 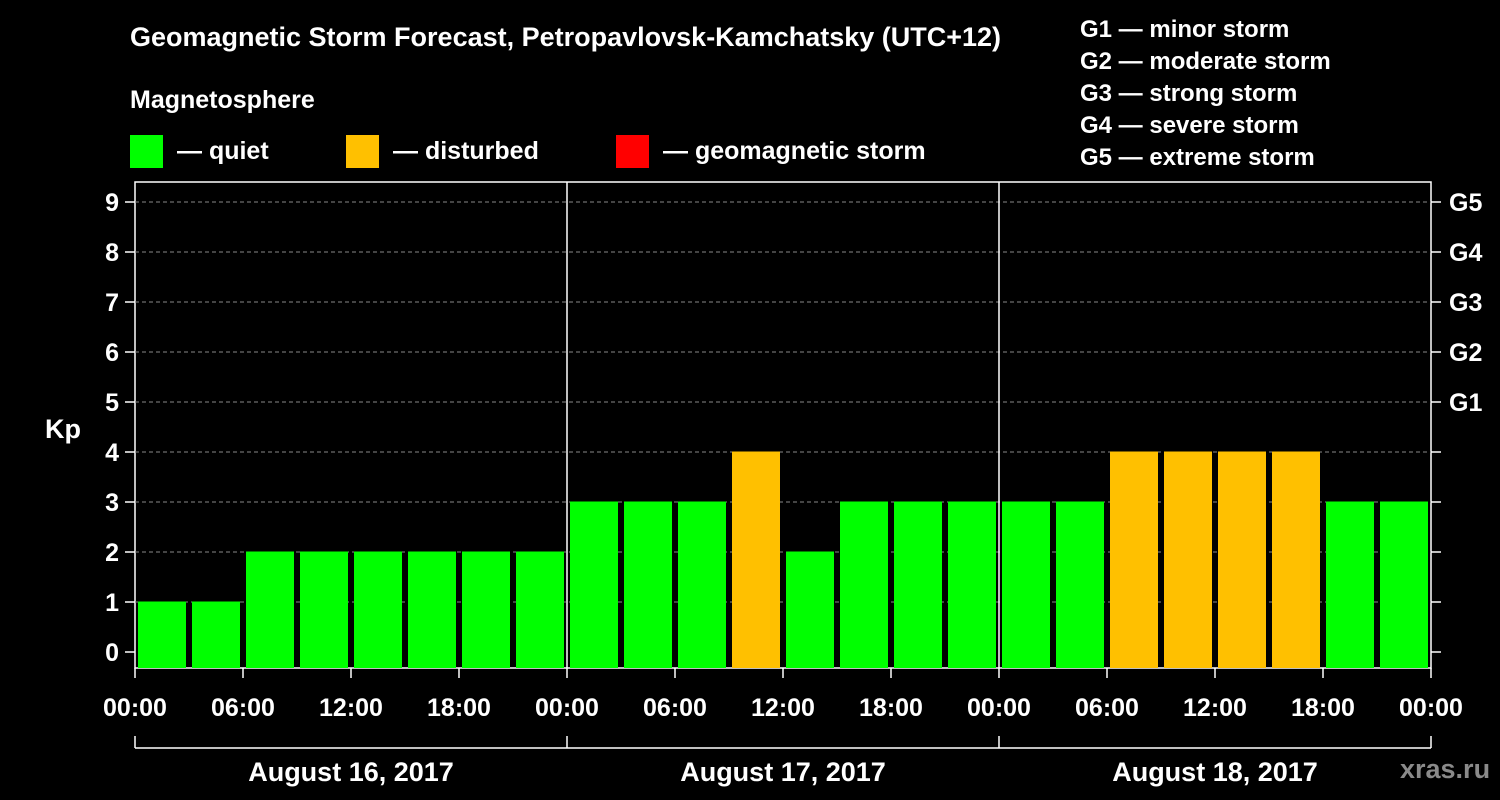 What do you see at coordinates (112, 553) in the screenshot?
I see `y-tick-label: 2` at bounding box center [112, 553].